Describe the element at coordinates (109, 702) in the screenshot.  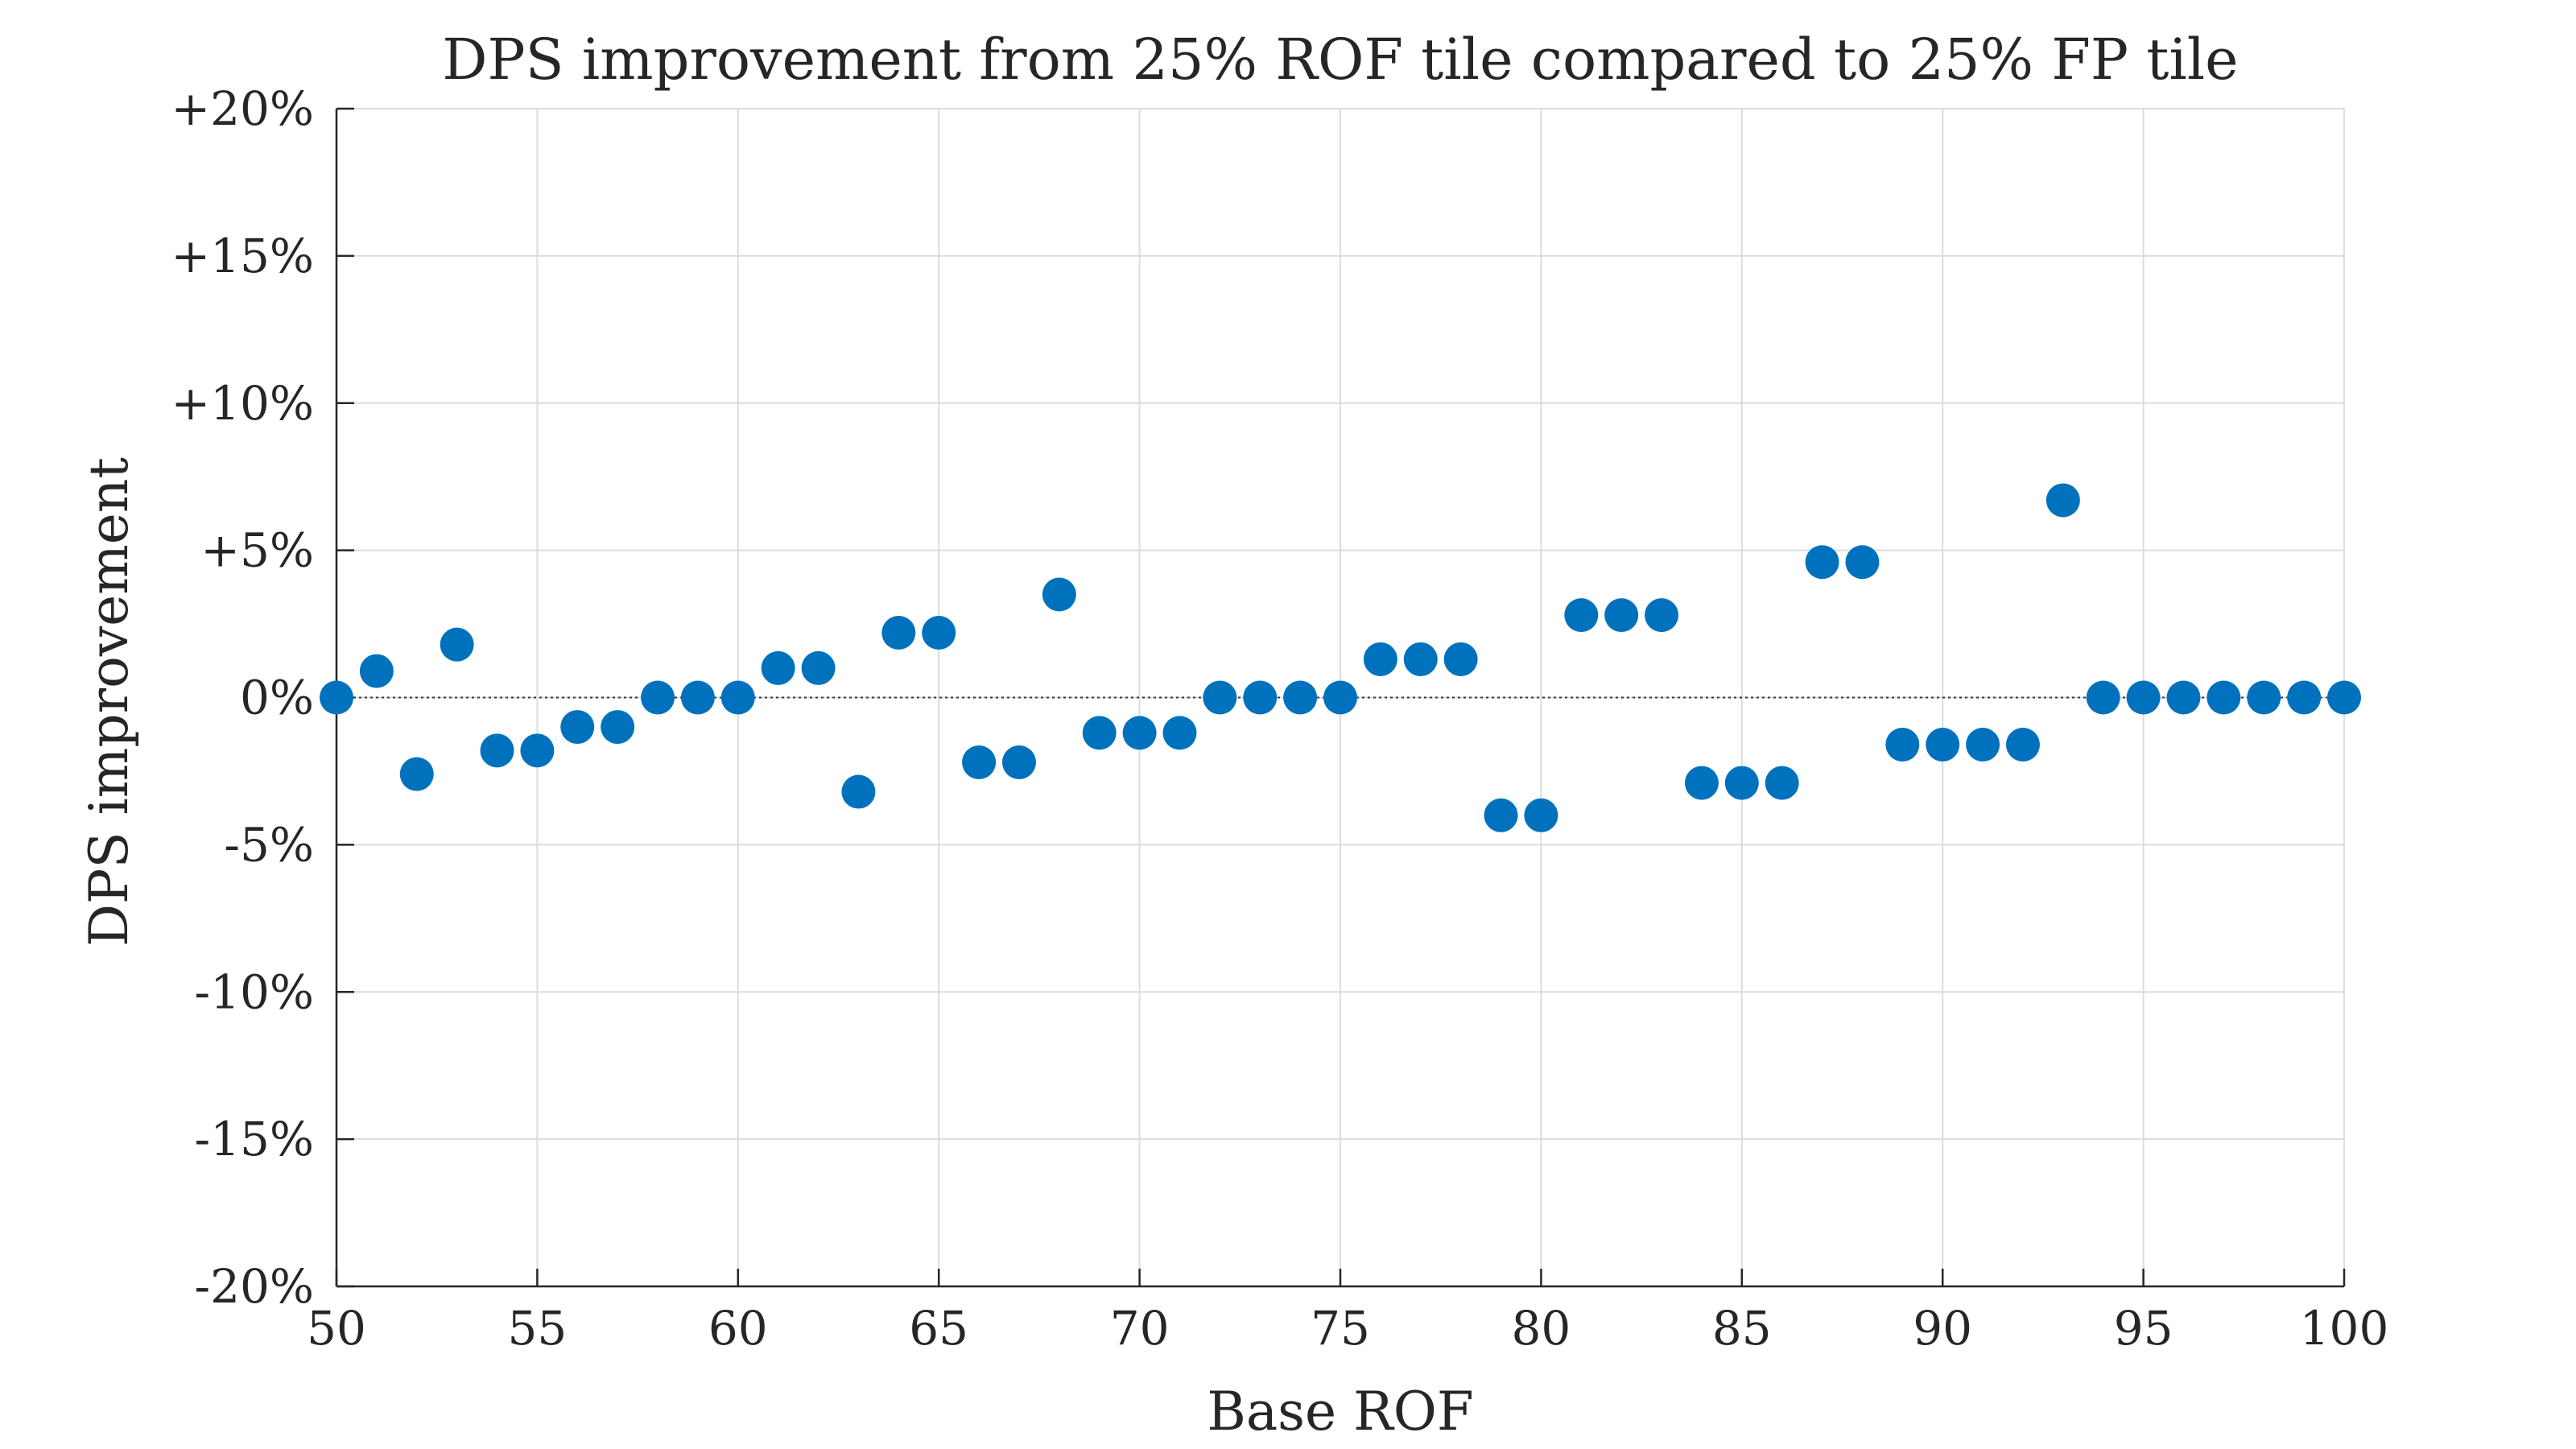
I see `y-axis-title: DPS improvement` at that location.